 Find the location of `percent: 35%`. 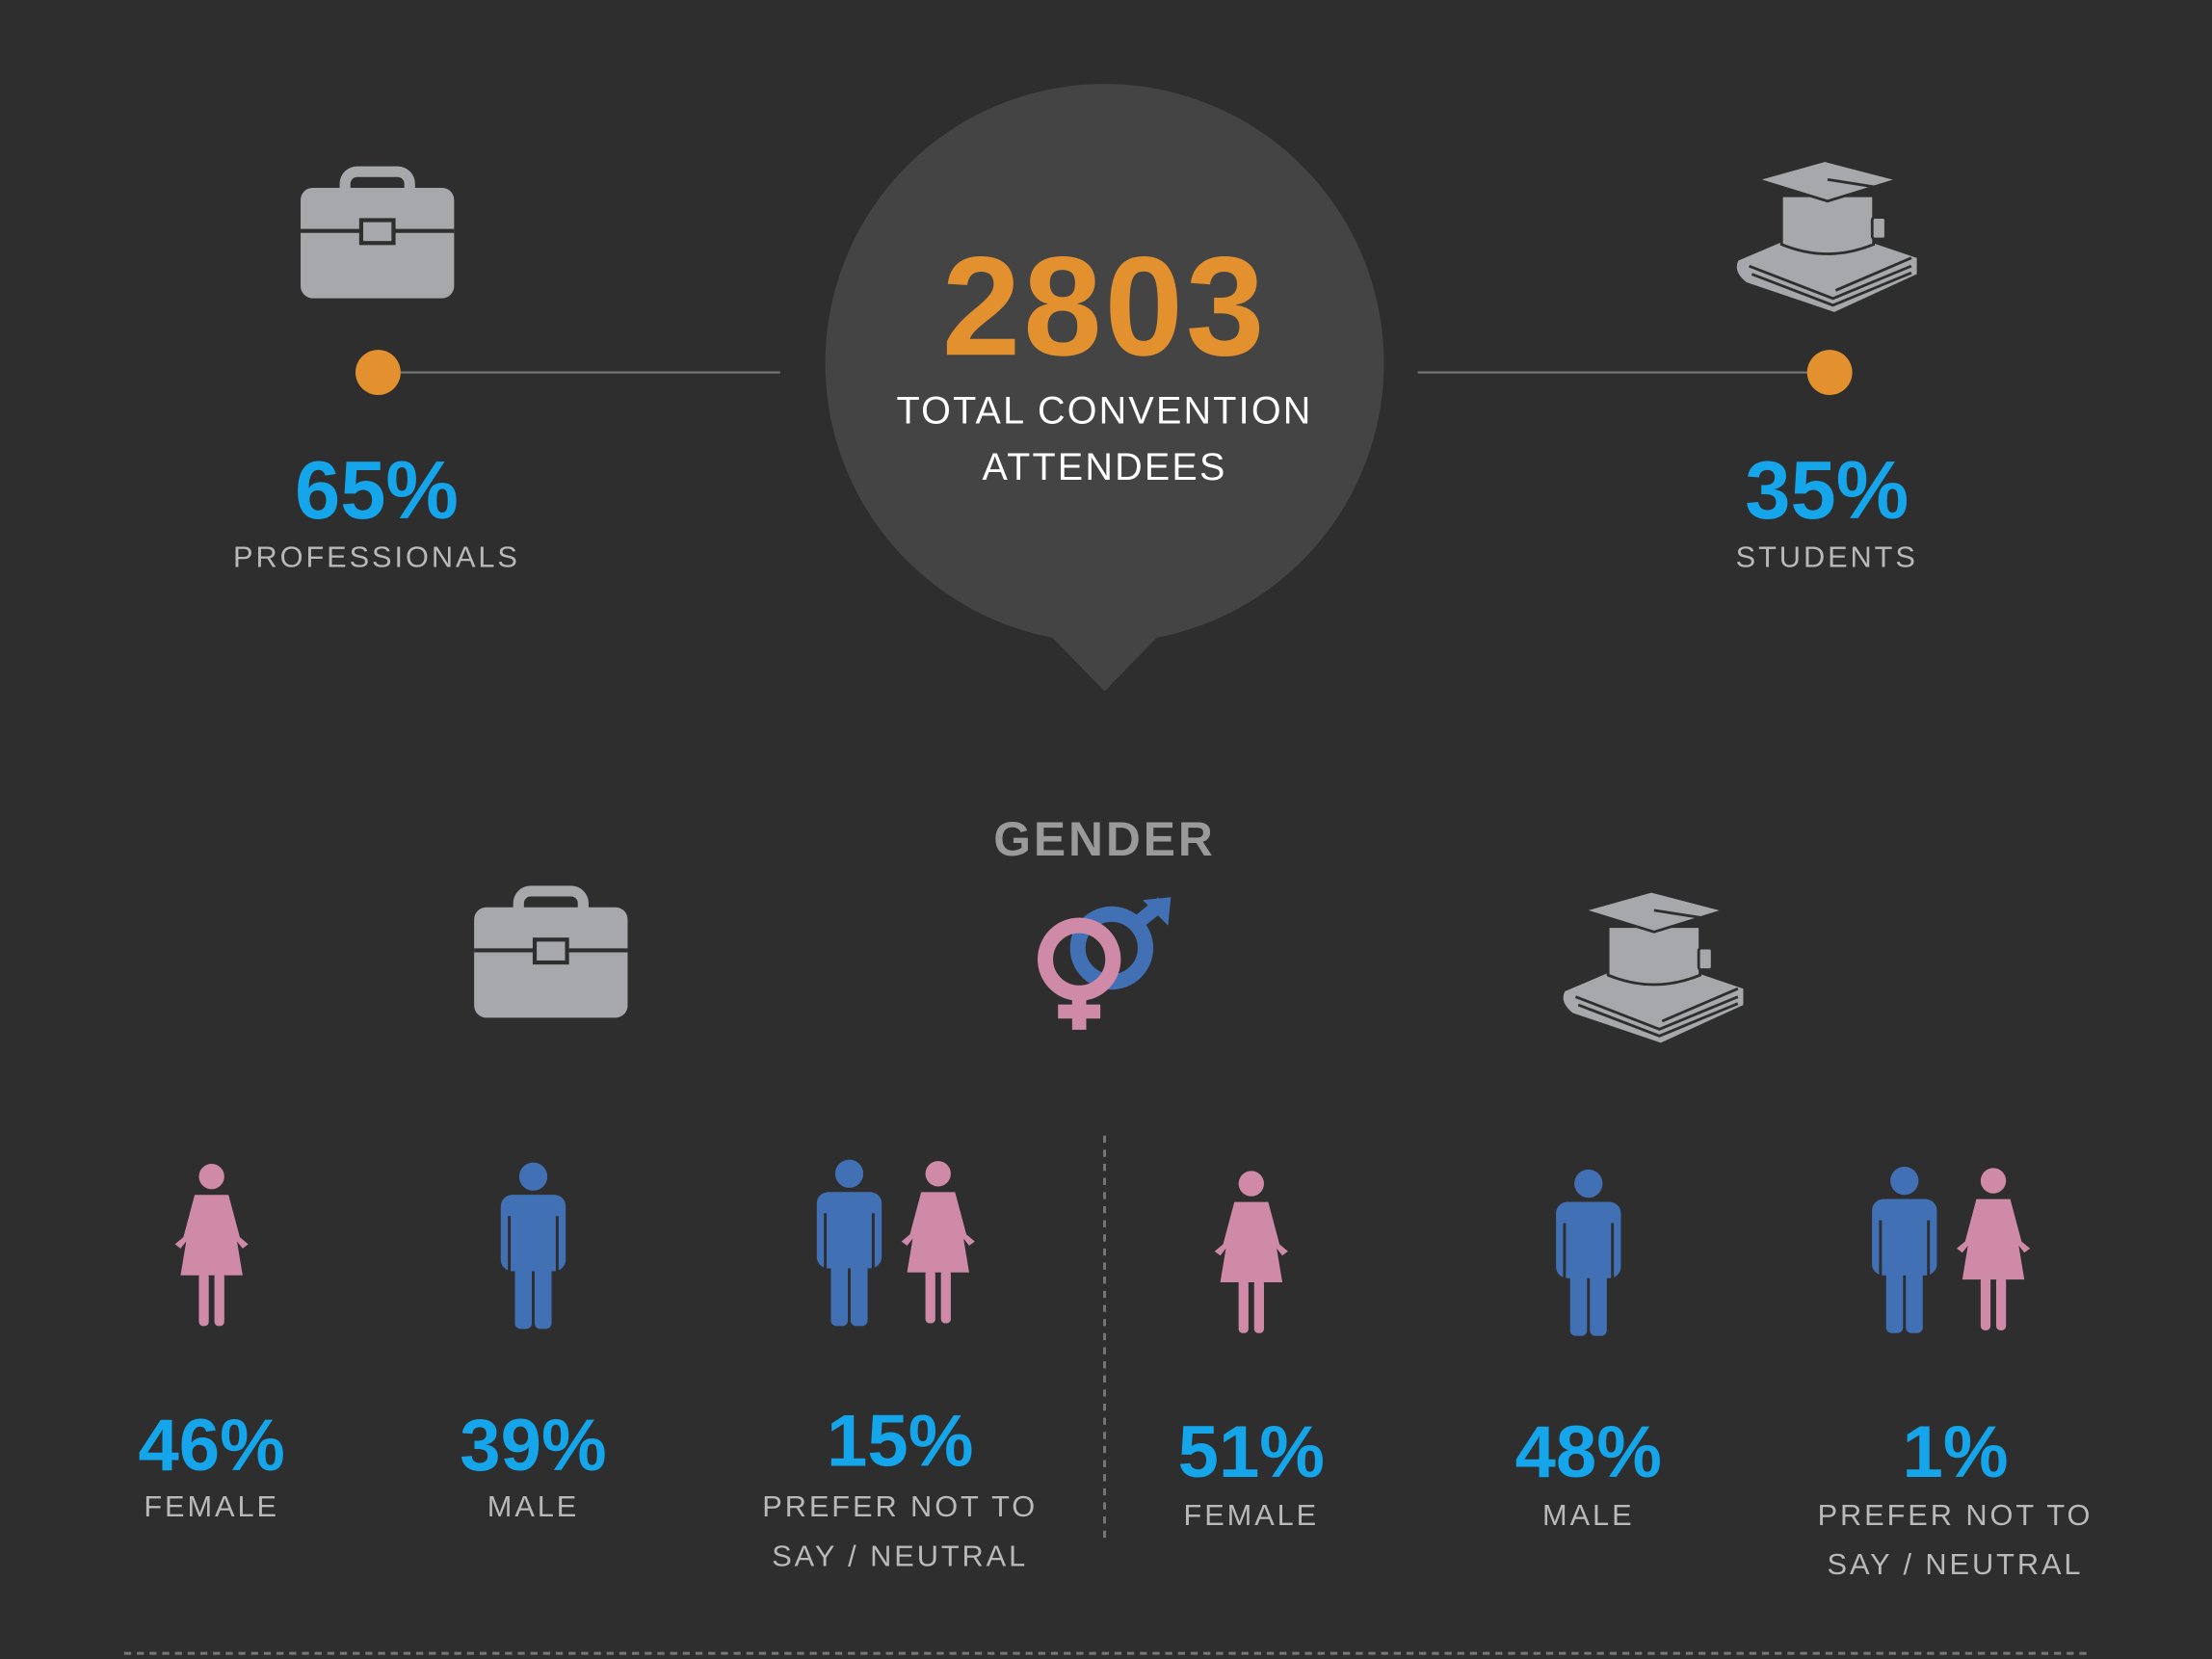

percent: 35% is located at coordinates (1827, 491).